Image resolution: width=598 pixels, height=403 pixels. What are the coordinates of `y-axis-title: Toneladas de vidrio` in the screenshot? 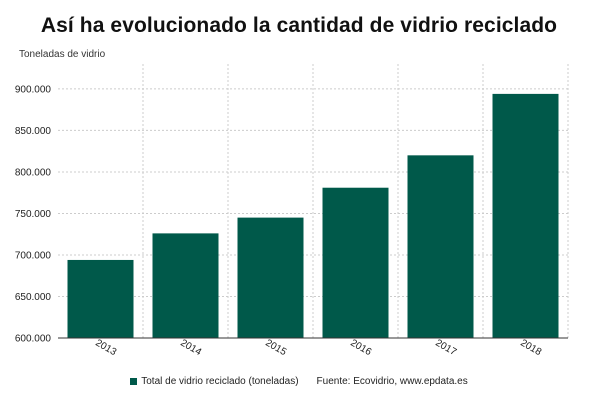 It's located at (62, 54).